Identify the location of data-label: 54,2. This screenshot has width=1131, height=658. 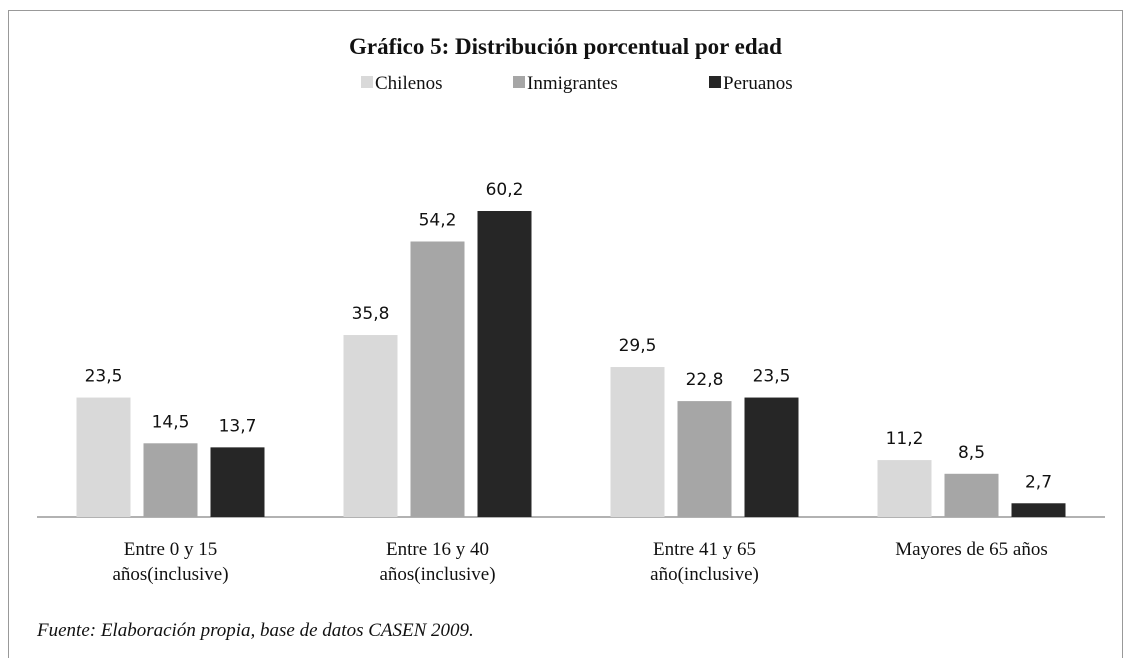
(438, 221).